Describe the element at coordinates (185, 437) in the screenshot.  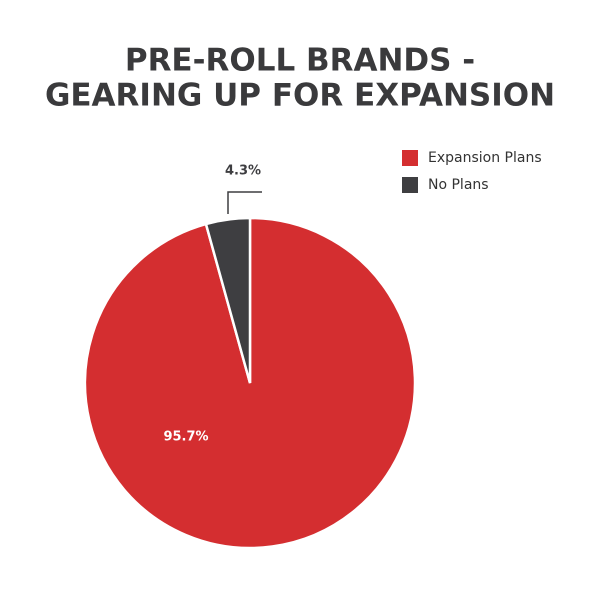
I see `value-label: 95.7%` at that location.